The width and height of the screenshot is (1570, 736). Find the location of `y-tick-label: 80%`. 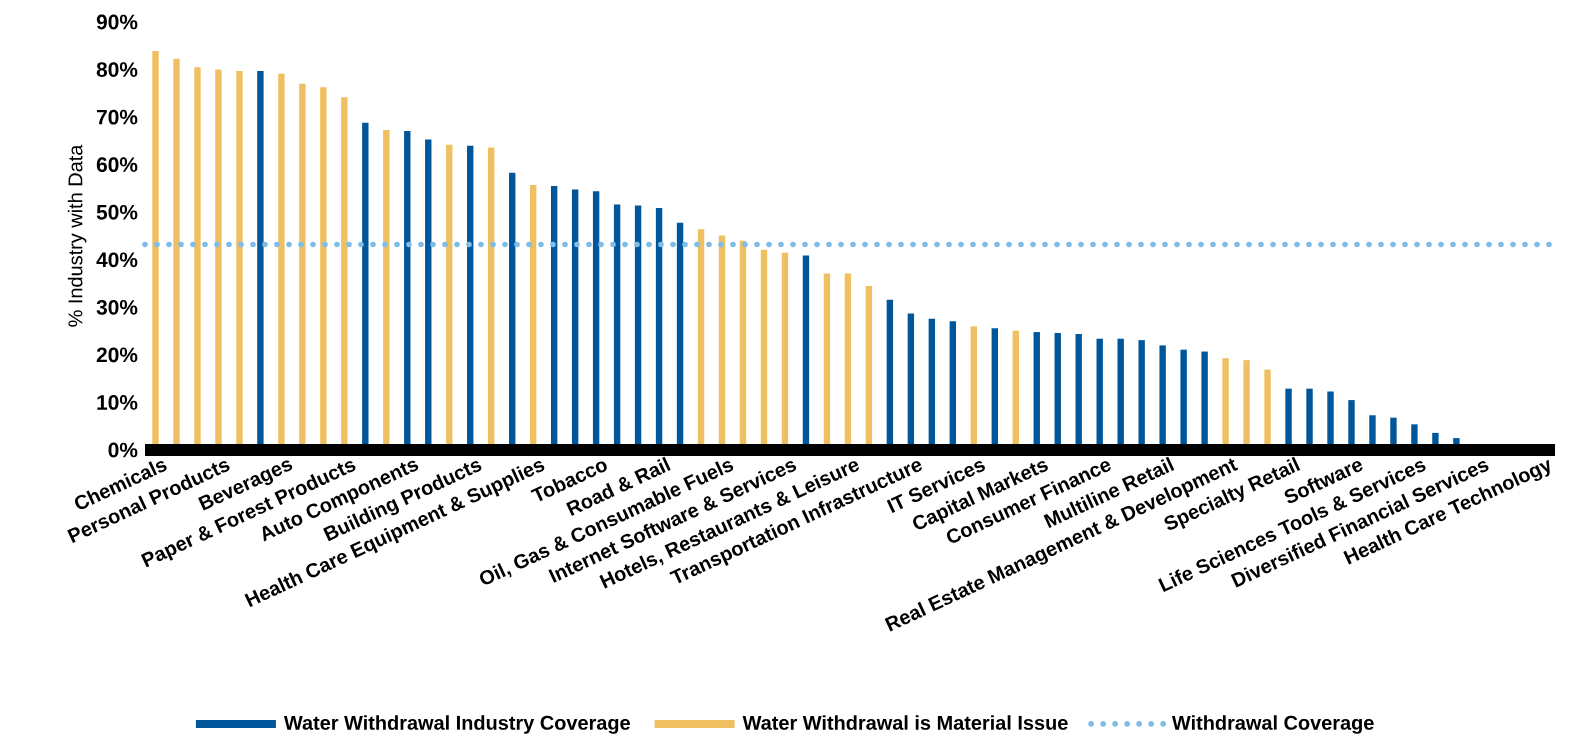

y-tick-label: 80% is located at coordinates (117, 69).